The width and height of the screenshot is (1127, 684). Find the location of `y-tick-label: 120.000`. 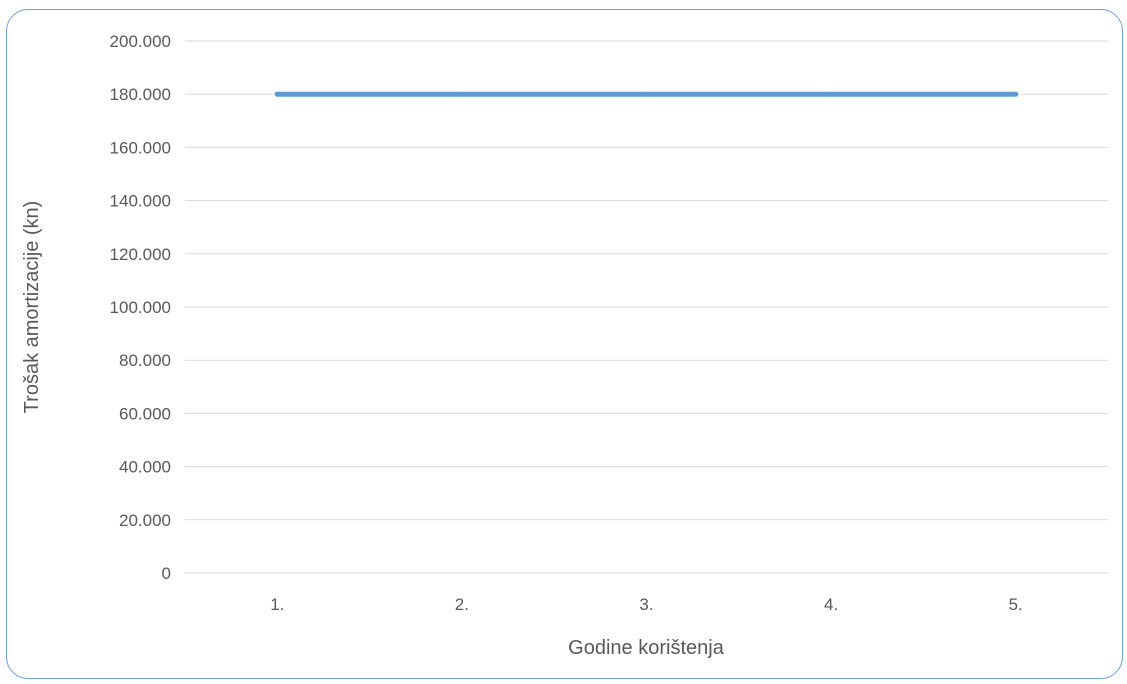

y-tick-label: 120.000 is located at coordinates (140, 254).